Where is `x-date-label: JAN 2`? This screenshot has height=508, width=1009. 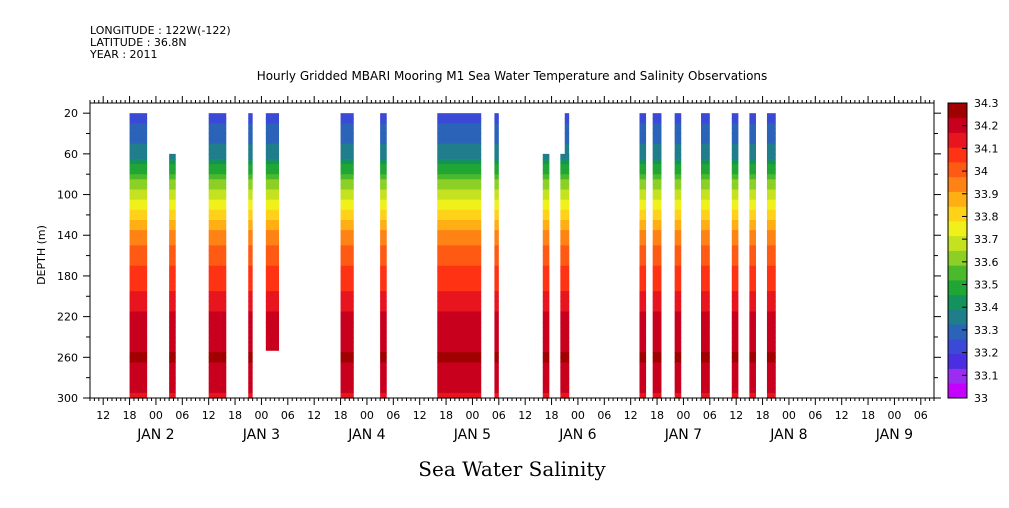 x-date-label: JAN 2 is located at coordinates (155, 435).